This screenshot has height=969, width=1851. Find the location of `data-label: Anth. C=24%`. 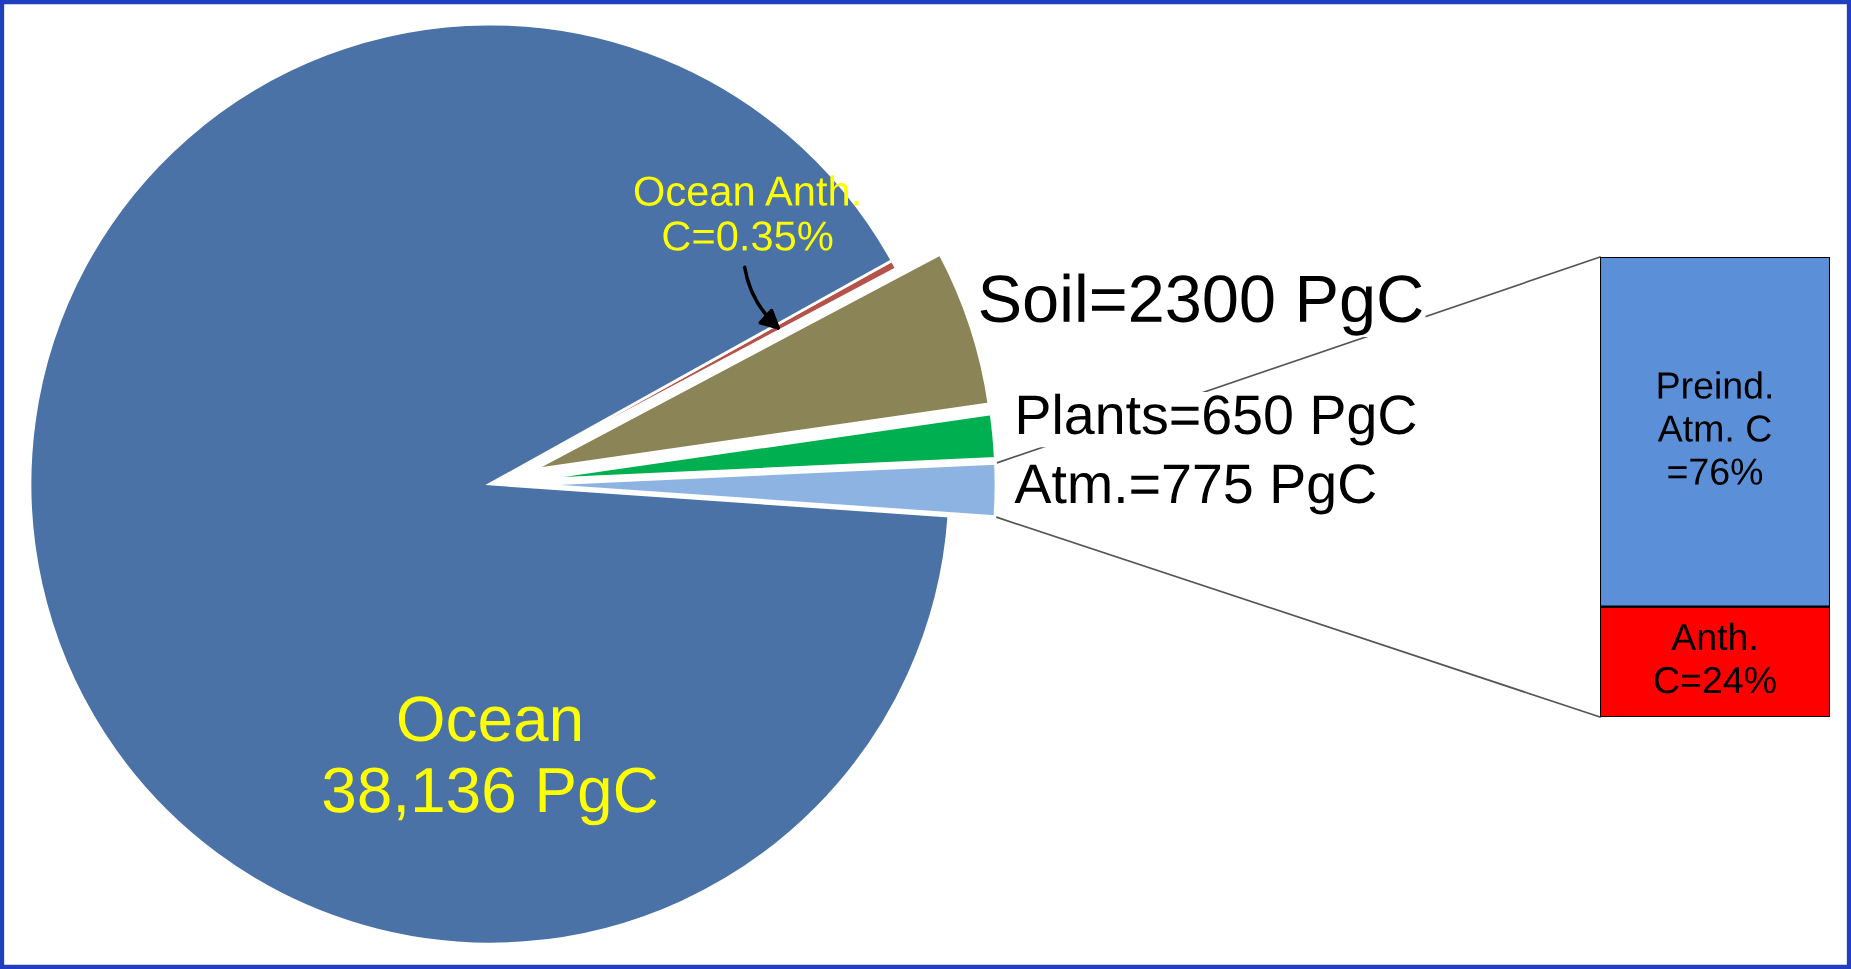

data-label: Anth. C=24% is located at coordinates (1715, 658).